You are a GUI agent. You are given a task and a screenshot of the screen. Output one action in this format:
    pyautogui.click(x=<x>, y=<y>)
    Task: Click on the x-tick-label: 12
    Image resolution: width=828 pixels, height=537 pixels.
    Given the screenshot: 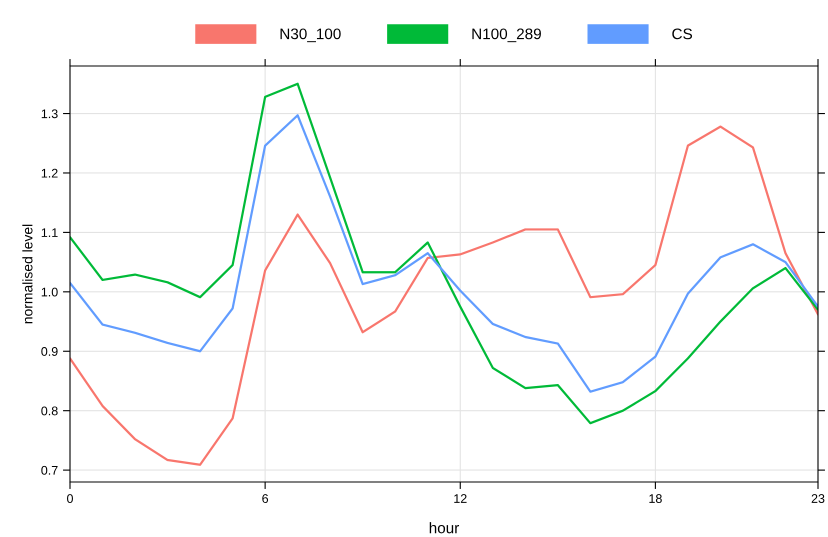 What is the action you would take?
    pyautogui.click(x=460, y=498)
    